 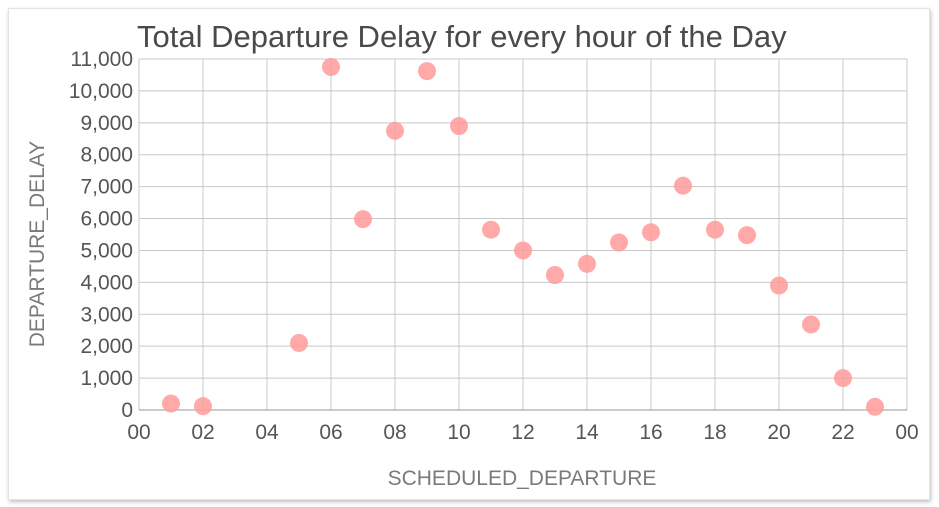 I want to click on x-tick-label: 18, so click(x=714, y=432).